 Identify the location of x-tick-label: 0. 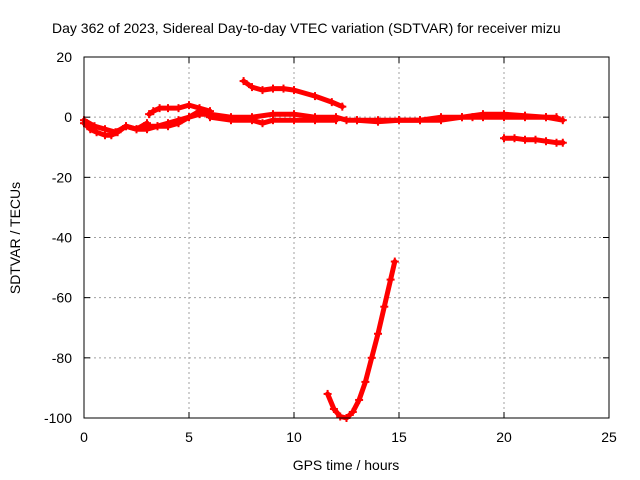
(84, 437).